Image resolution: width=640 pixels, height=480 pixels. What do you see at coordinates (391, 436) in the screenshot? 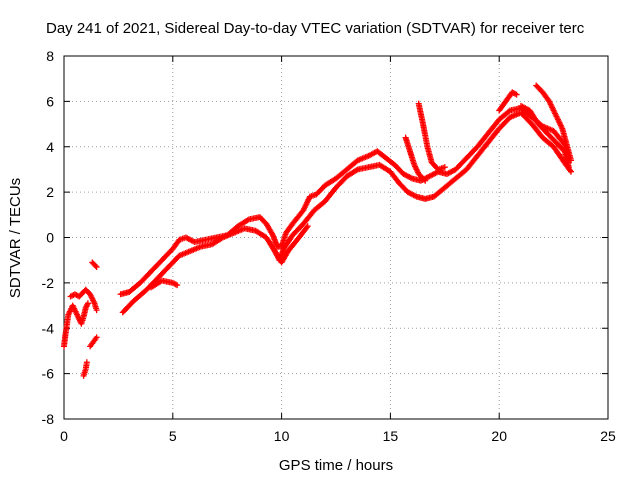
I see `x-tick-label: 15` at bounding box center [391, 436].